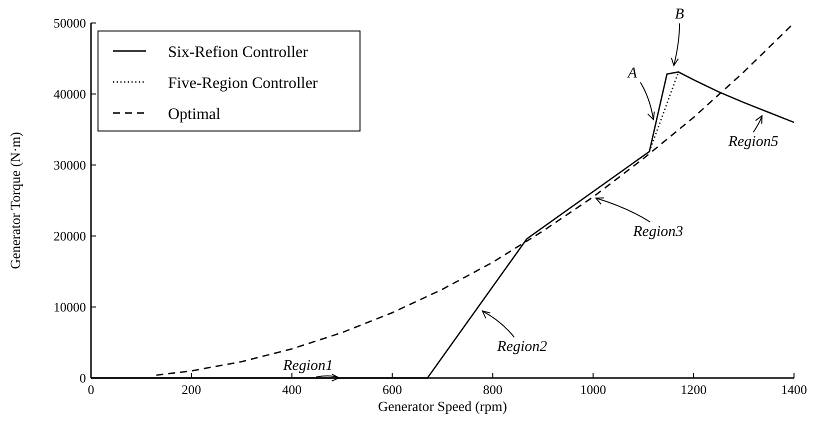 The image size is (813, 423). Describe the element at coordinates (308, 366) in the screenshot. I see `annotation: Region1` at that location.